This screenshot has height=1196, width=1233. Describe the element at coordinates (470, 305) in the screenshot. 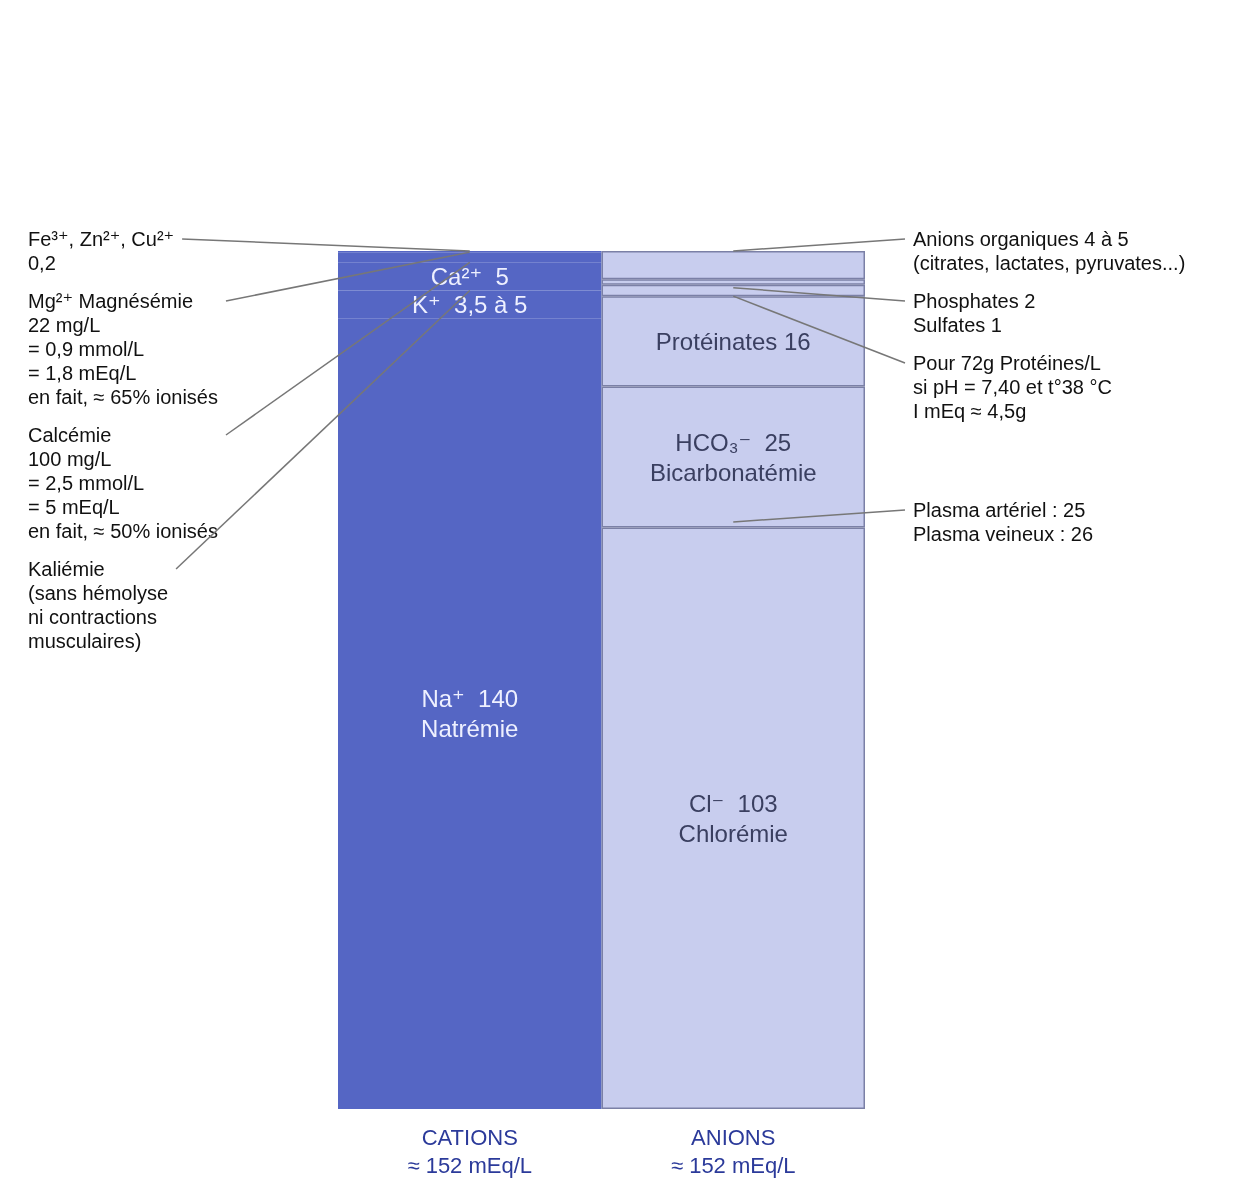

I see `data-label: K⁺ 3,5 à 5` at that location.